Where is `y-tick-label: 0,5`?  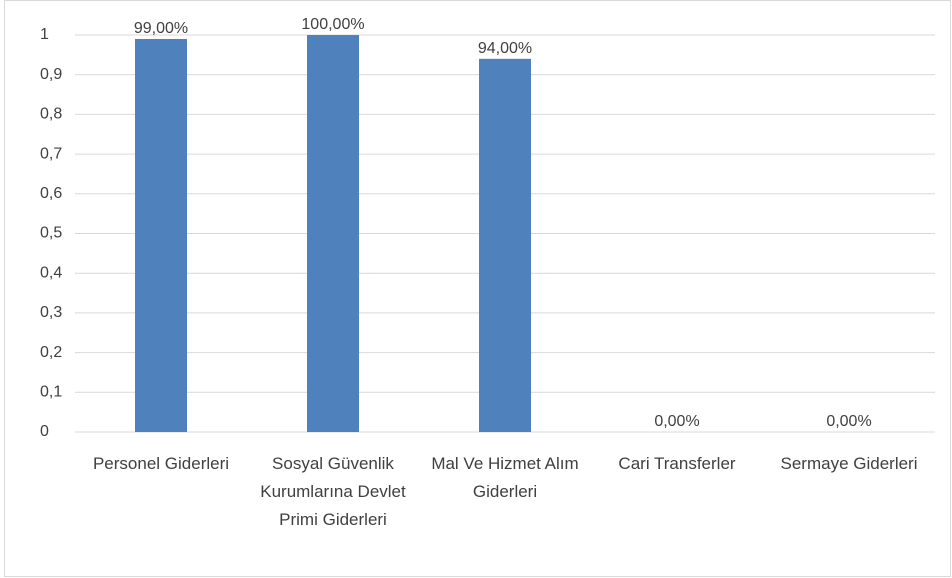 y-tick-label: 0,5 is located at coordinates (51, 233).